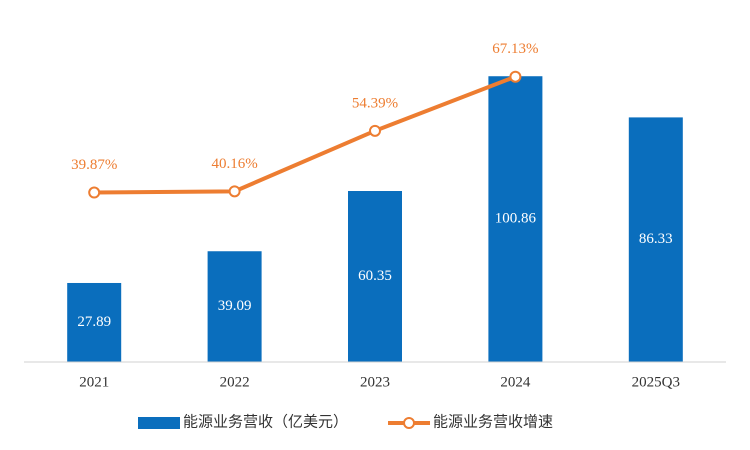  Describe the element at coordinates (656, 382) in the screenshot. I see `x-tick-label: 2025Q3` at that location.